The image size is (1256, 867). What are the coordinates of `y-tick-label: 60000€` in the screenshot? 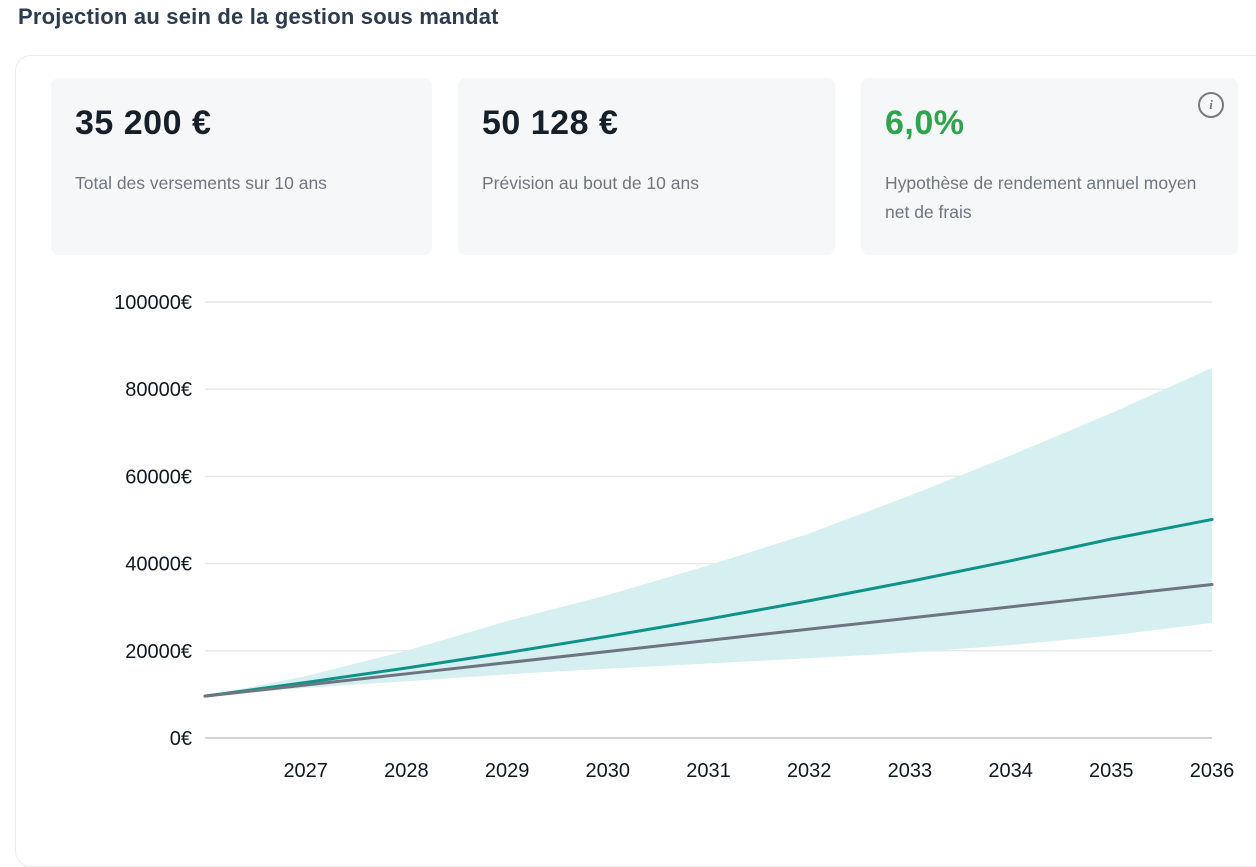 It's located at (158, 477).